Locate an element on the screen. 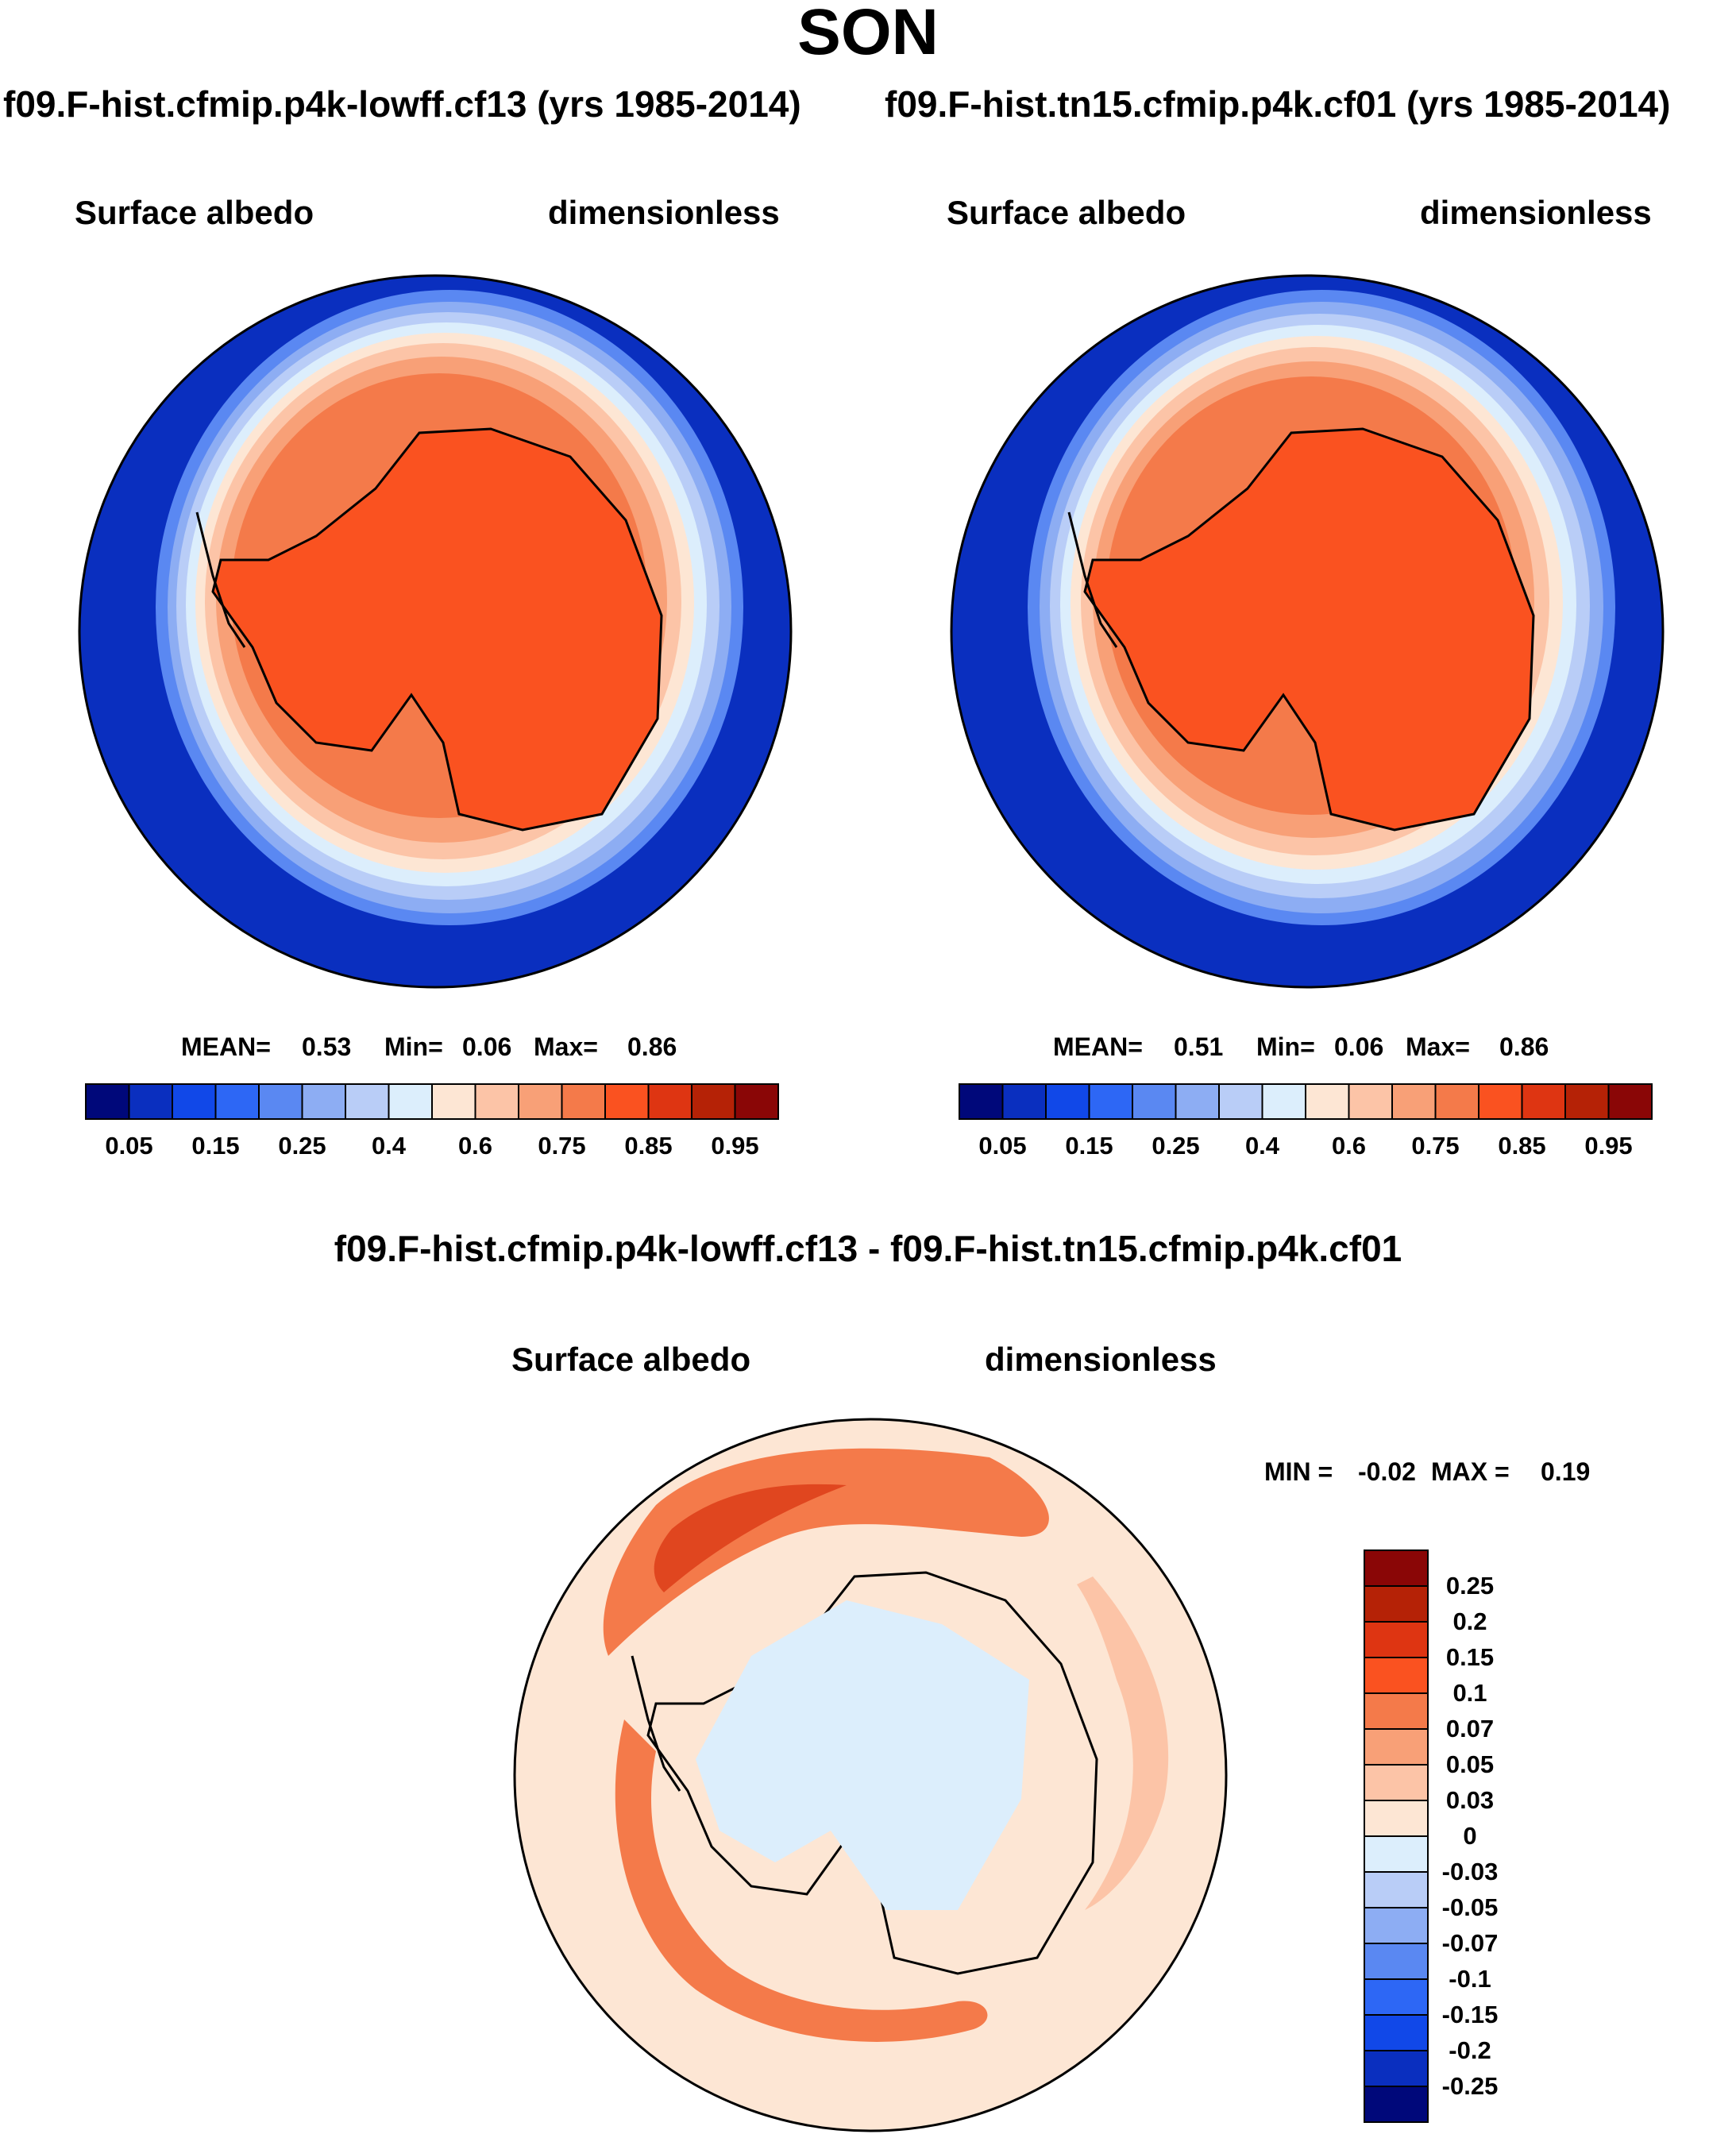 The width and height of the screenshot is (1736, 2138). diff-strong-band-north is located at coordinates (750, 1538).